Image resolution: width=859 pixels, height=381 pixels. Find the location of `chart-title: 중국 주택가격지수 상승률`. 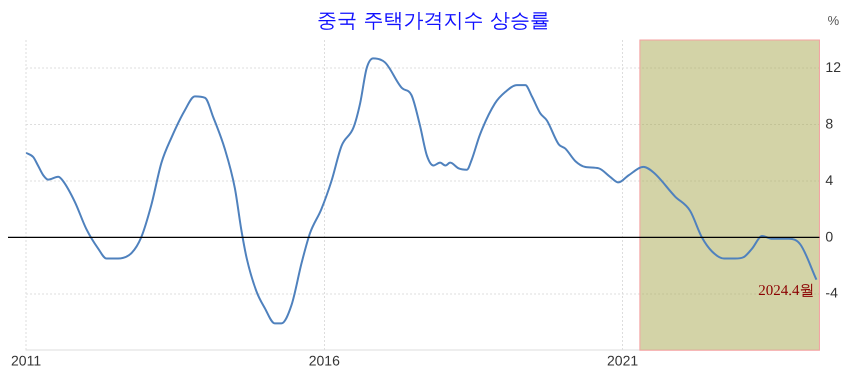

chart-title: 중국 주택가격지수 상승률 is located at coordinates (433, 20).